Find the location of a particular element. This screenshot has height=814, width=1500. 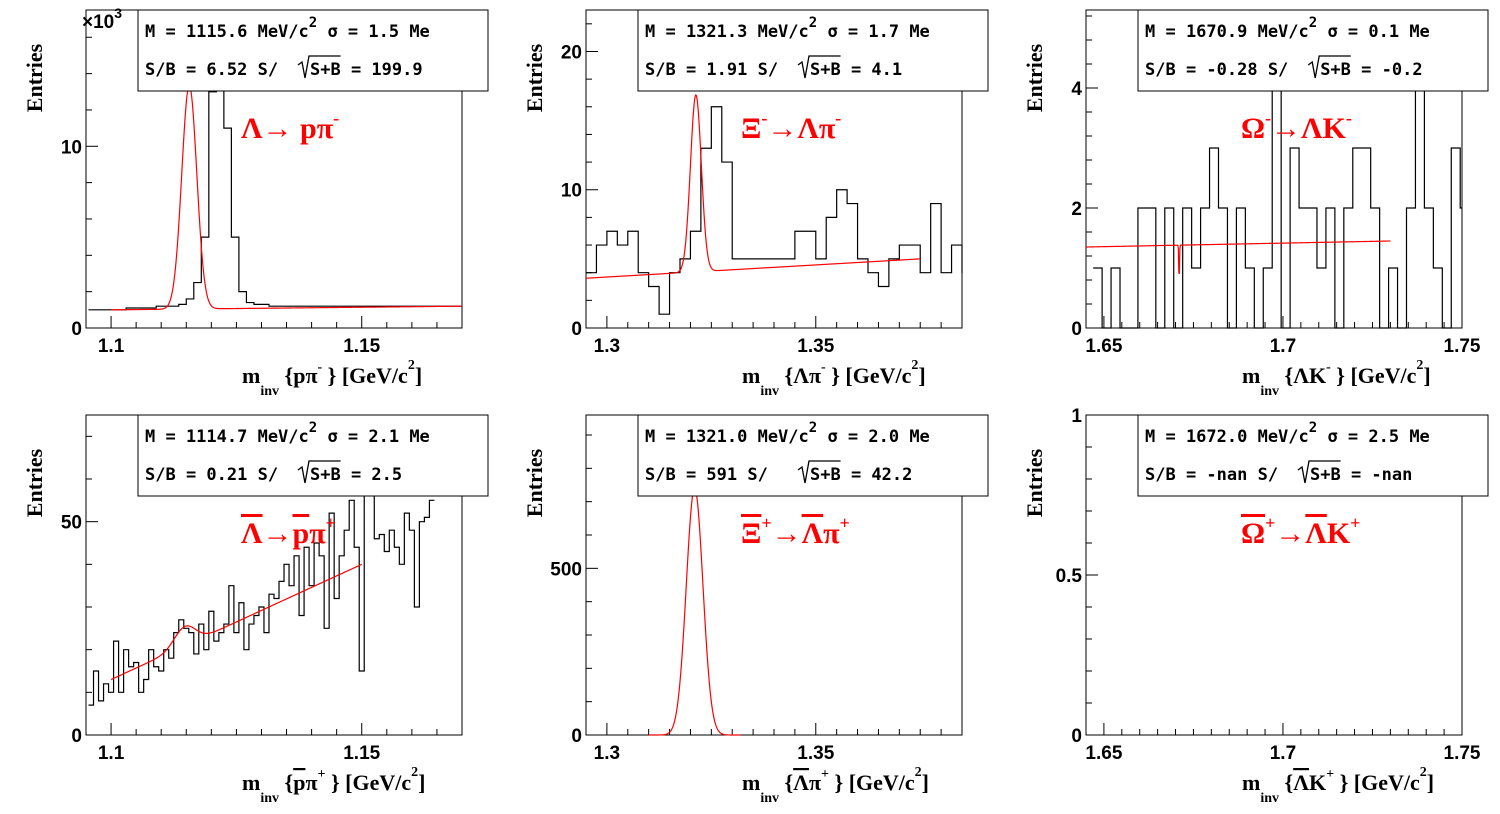

stats-significance: S/B = 0.21 S/S+B = 2.5 is located at coordinates (273, 475).